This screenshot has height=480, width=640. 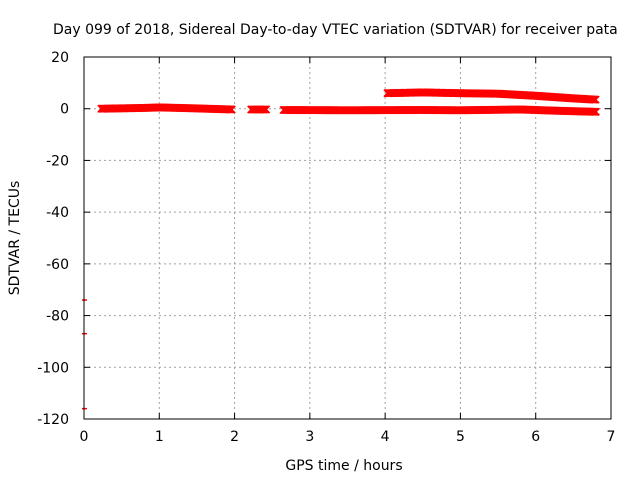 I want to click on y-axis-label: SDTVAR / TECUs, so click(x=15, y=238).